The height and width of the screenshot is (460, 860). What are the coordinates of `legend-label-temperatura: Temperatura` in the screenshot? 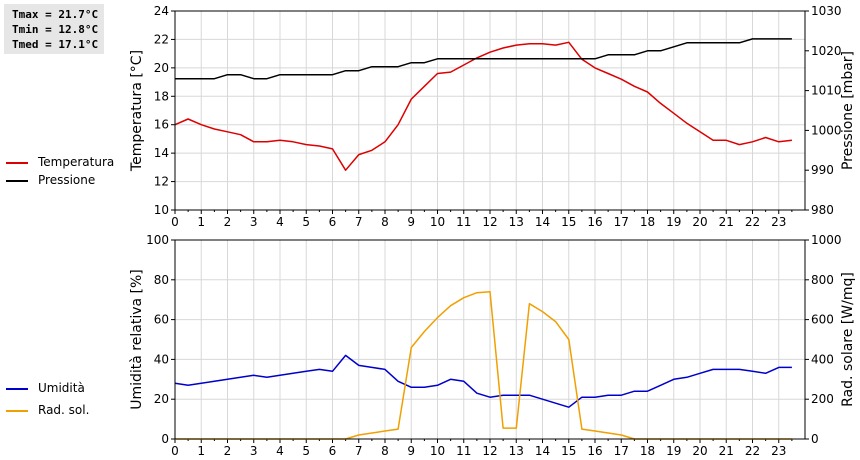 It's located at (76, 162).